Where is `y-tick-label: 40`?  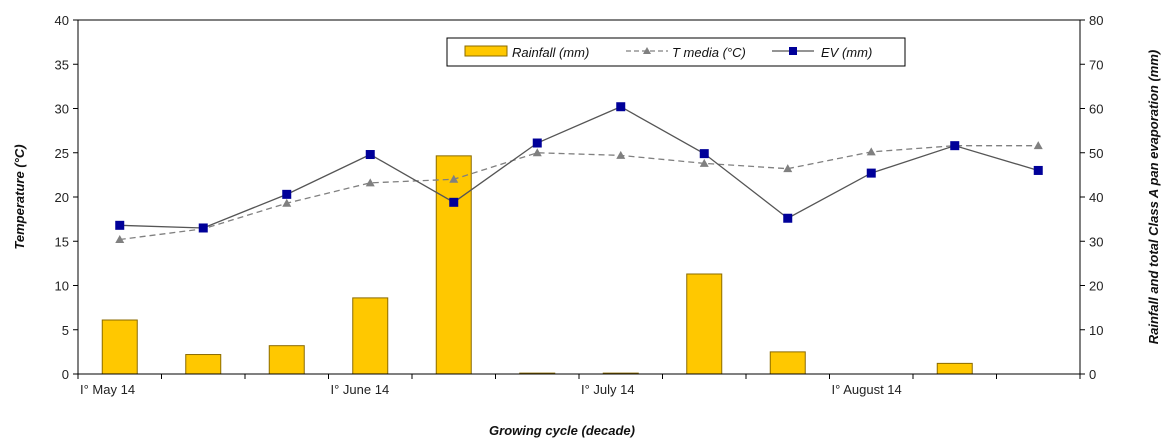 y-tick-label: 40 is located at coordinates (62, 20).